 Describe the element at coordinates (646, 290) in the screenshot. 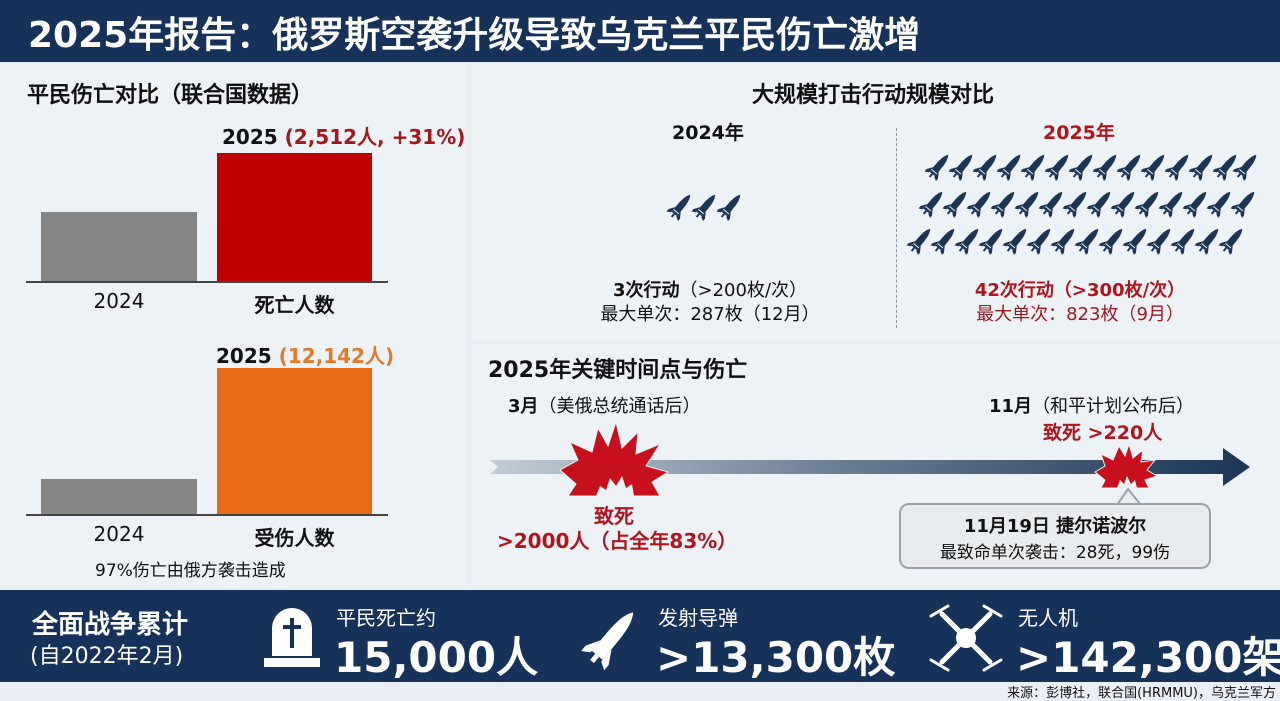

I see `strikes-2024-ops-count: 3次行动` at that location.